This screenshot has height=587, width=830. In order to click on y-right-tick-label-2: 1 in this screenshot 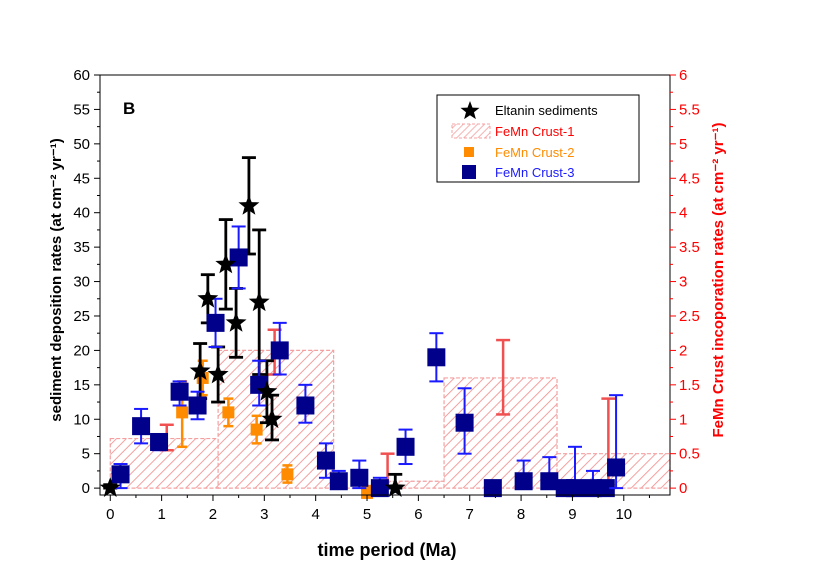, I will do `click(683, 419)`.